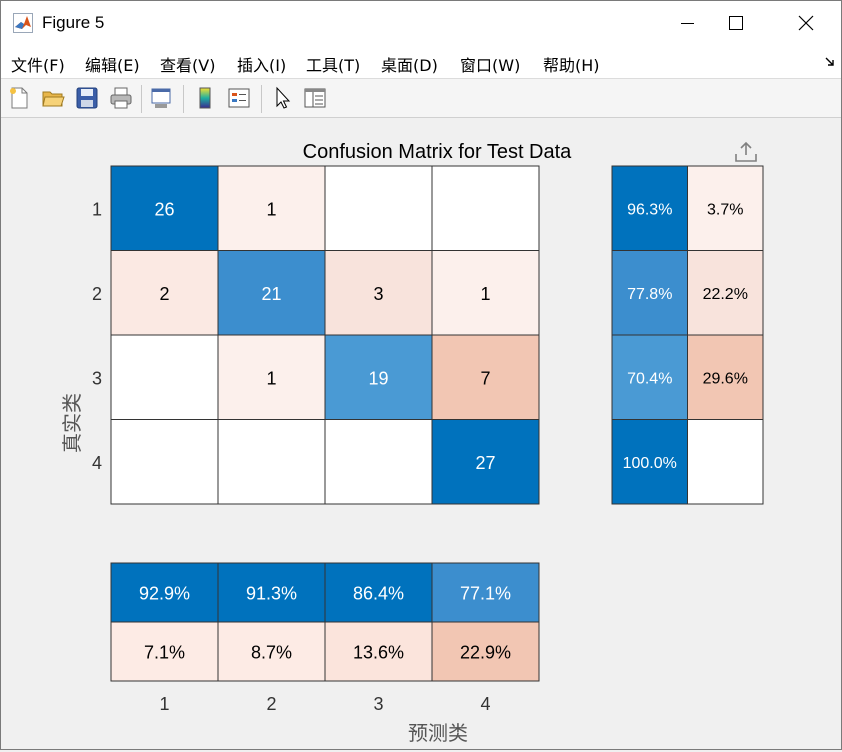  Describe the element at coordinates (333, 65) in the screenshot. I see `menu-tools: 工具(T)` at that location.